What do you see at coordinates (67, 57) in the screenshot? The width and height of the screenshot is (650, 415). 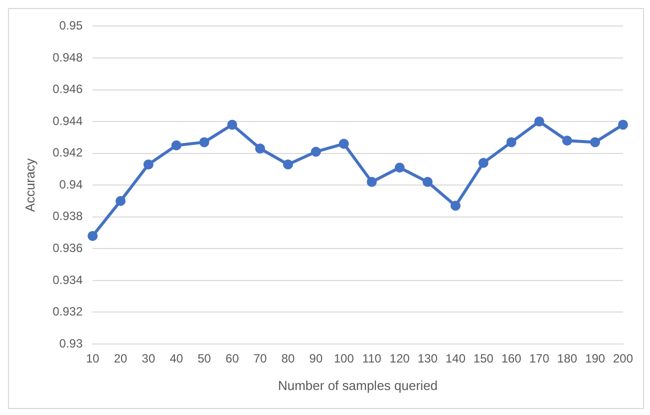 I see `y-tick-label: 0.948` at bounding box center [67, 57].